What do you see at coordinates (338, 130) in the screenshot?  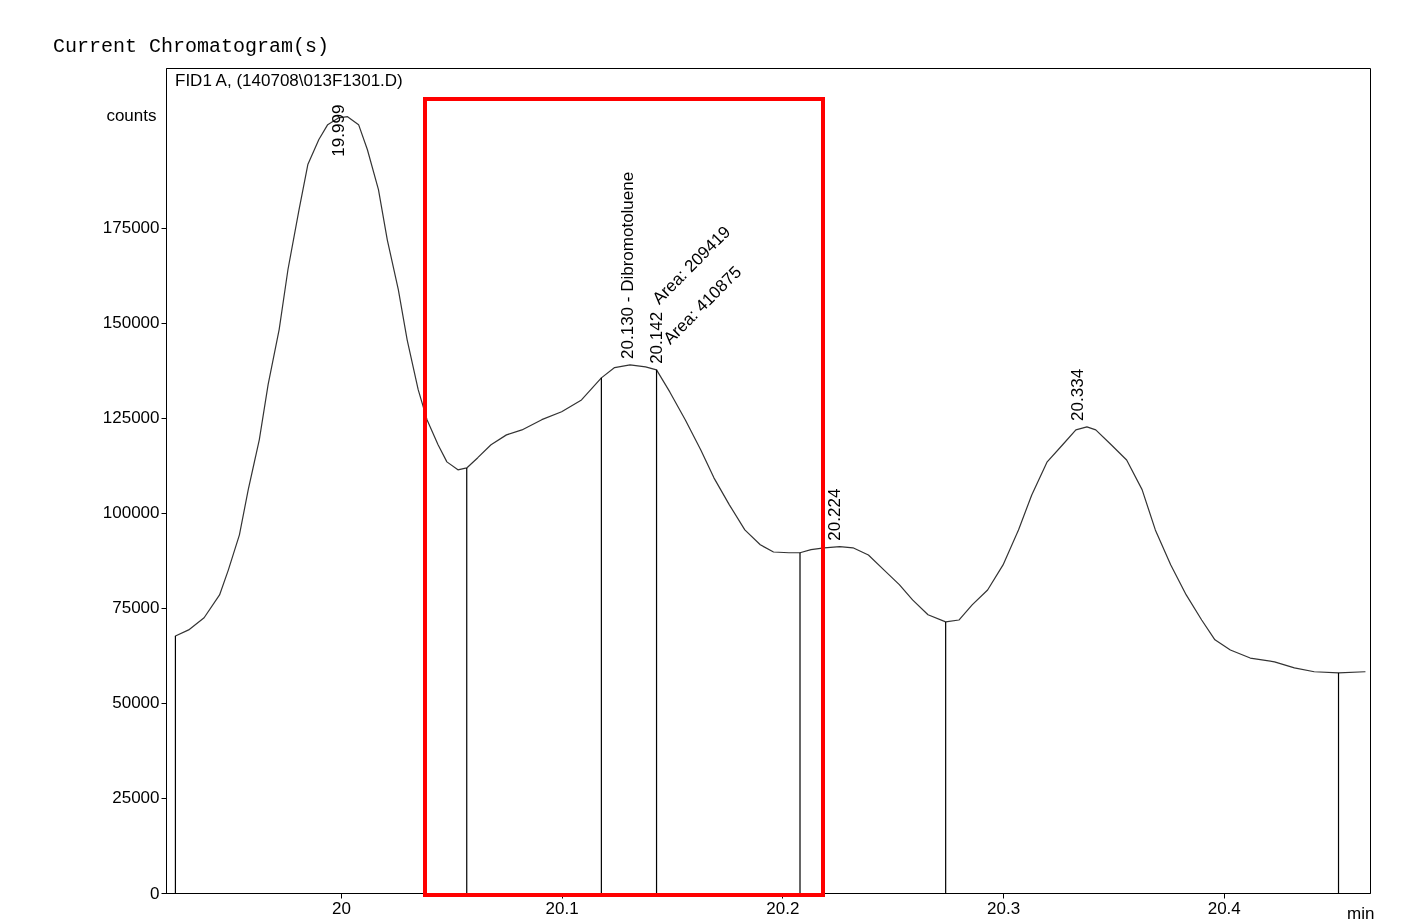 I see `annotation: 19.999` at bounding box center [338, 130].